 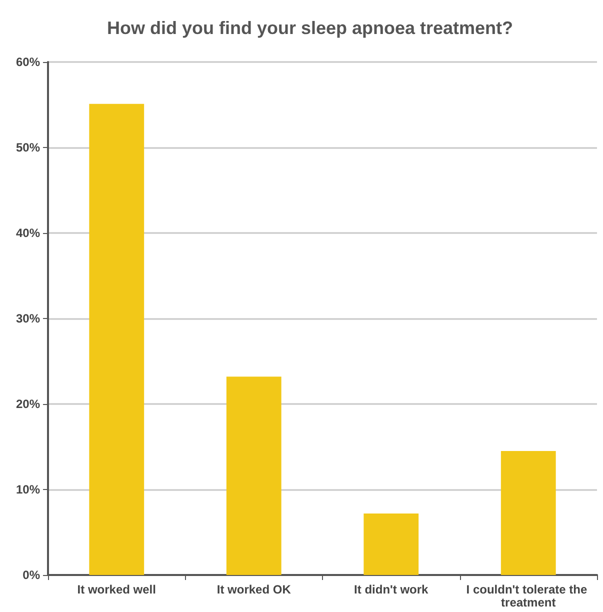 I want to click on y-tick-label: 0%, so click(x=31, y=575).